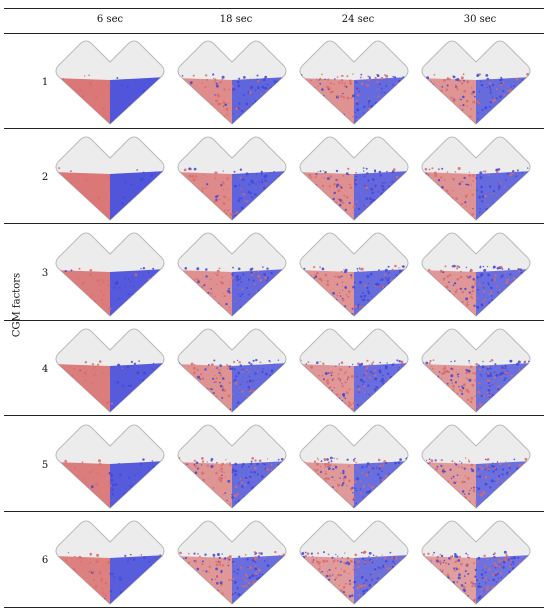 The height and width of the screenshot is (612, 550). What do you see at coordinates (45, 177) in the screenshot?
I see `row-label-2: 2` at bounding box center [45, 177].